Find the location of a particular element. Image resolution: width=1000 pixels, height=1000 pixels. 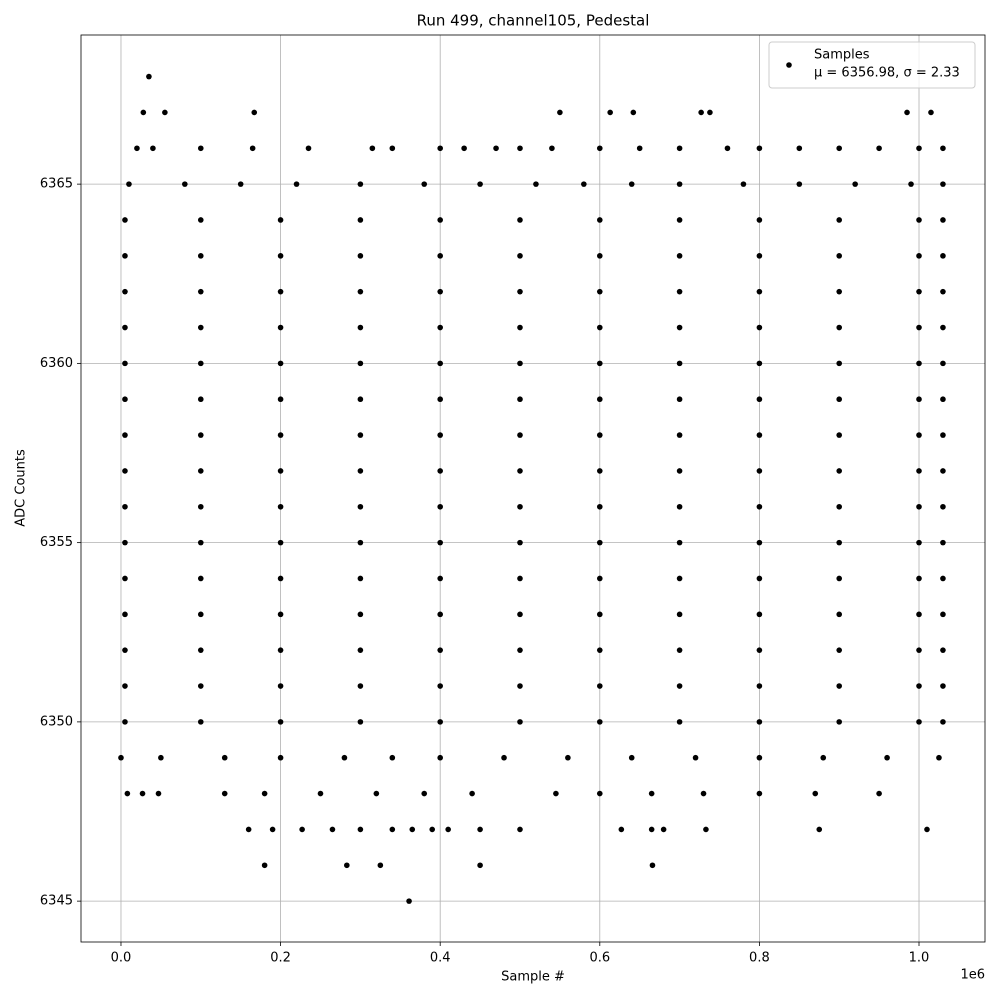

x-tick-label: 0.0 is located at coordinates (121, 958).